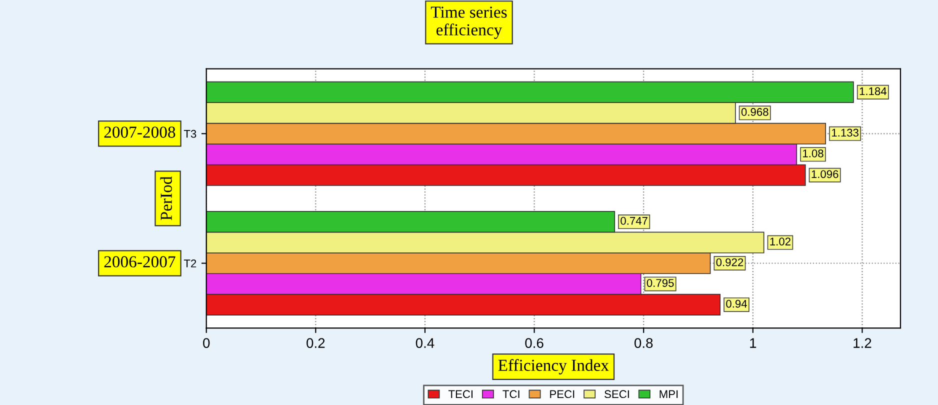  Describe the element at coordinates (825, 174) in the screenshot. I see `data-label: 1.096` at that location.